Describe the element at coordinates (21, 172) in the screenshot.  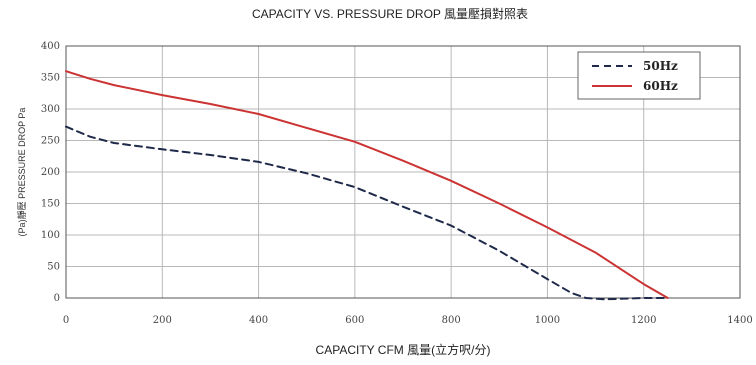
I see `y-axis-label: (Pa)靜壓 PRESSURE DROP Pa` at that location.